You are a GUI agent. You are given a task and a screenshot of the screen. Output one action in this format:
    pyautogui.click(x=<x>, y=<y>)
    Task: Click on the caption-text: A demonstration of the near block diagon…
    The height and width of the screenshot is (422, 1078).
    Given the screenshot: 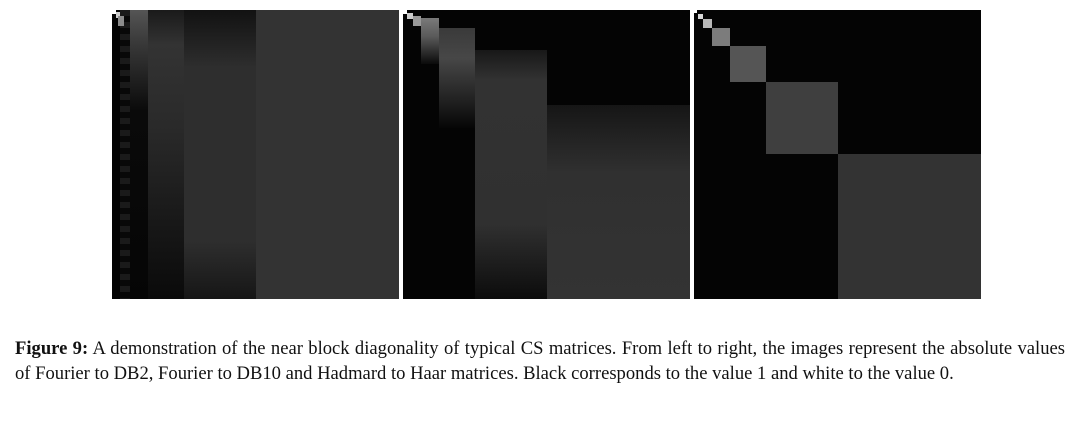 What is the action you would take?
    pyautogui.click(x=540, y=361)
    